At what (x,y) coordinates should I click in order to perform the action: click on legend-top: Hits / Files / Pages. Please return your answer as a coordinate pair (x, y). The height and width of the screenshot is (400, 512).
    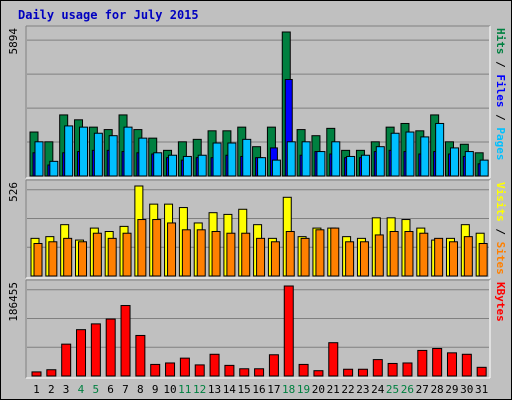
    Looking at the image, I should click on (500, 94).